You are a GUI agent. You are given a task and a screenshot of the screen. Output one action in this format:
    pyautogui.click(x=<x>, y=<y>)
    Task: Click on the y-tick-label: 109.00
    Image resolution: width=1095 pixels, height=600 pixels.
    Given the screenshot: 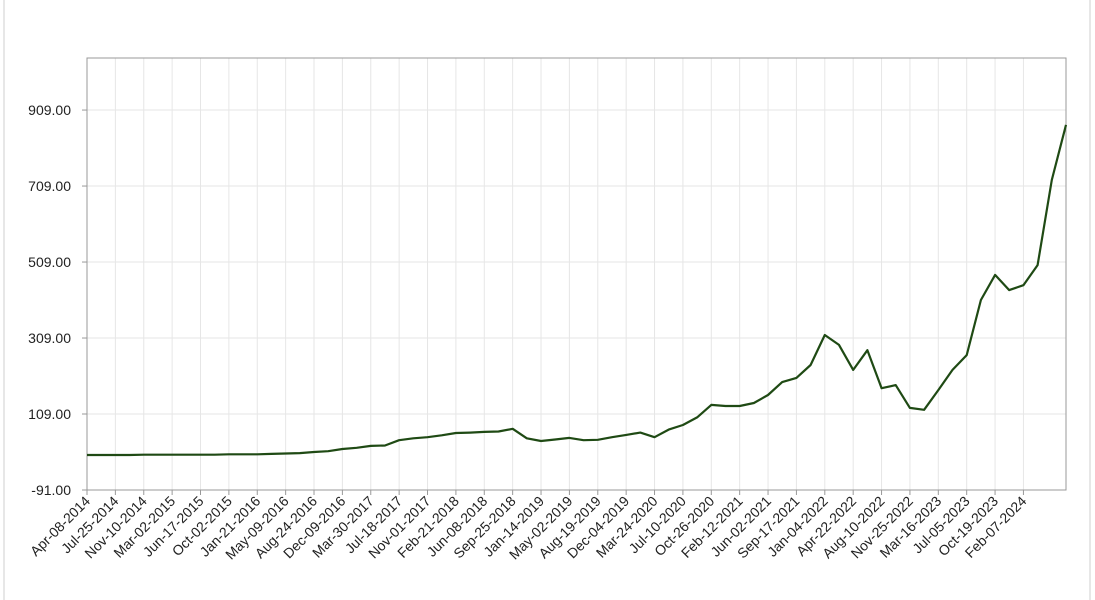 What is the action you would take?
    pyautogui.click(x=49, y=414)
    